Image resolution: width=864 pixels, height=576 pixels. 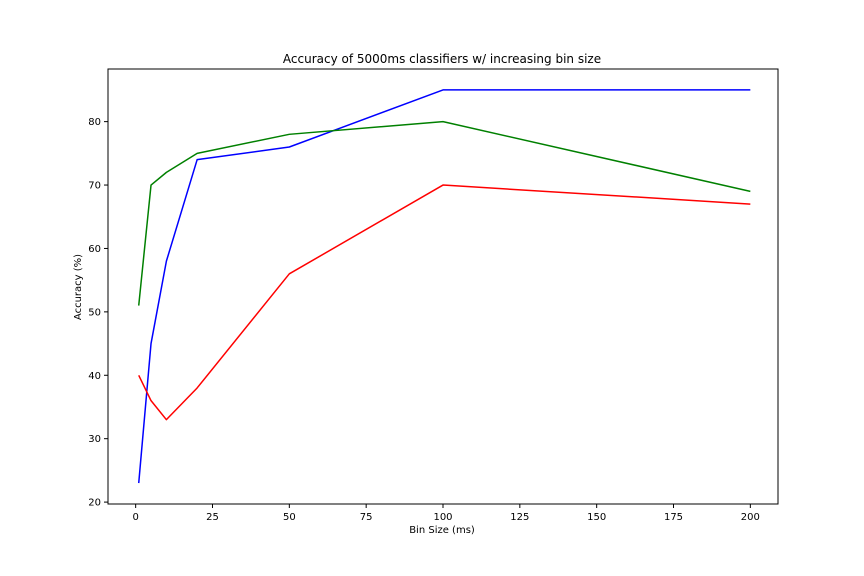 I want to click on x-tick-label: 100, so click(x=442, y=517).